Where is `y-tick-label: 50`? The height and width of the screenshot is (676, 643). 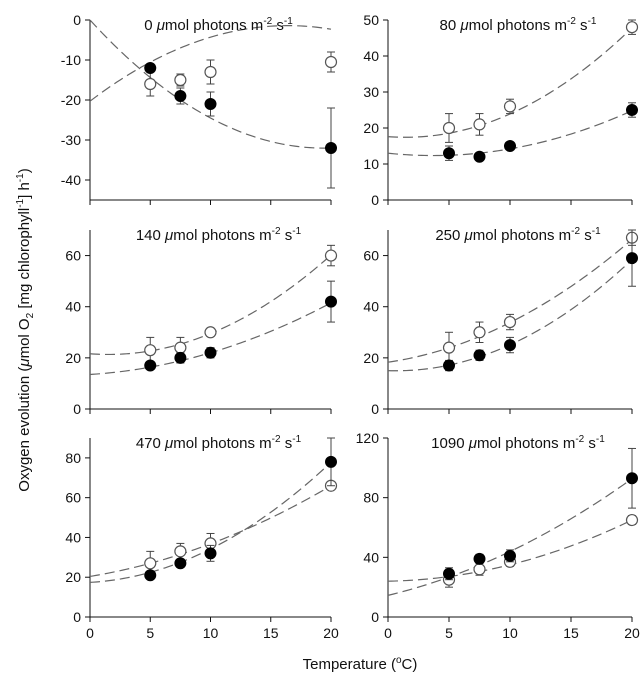
y-tick-label: 50 is located at coordinates (371, 20).